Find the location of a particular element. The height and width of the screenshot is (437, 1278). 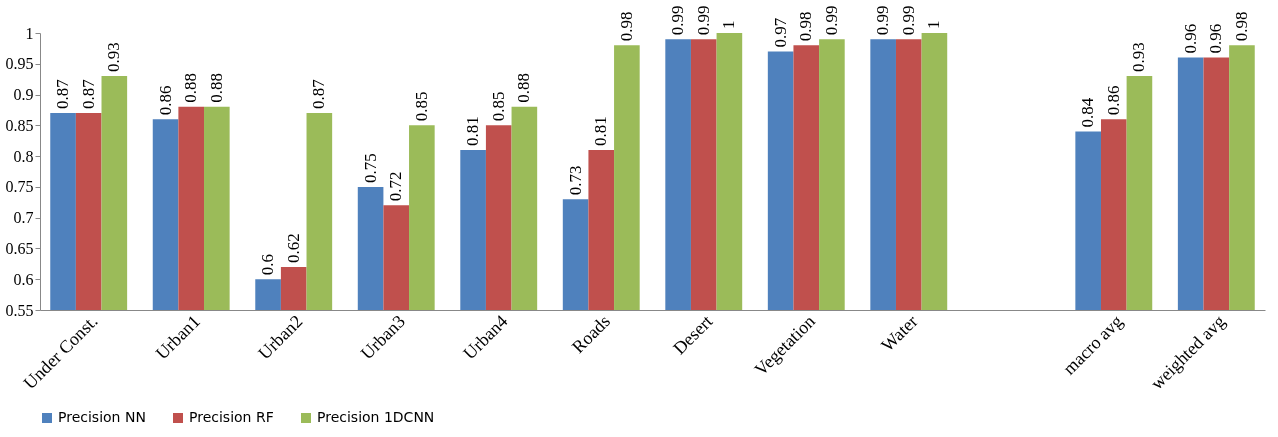

data-label: 0.72 is located at coordinates (396, 186).